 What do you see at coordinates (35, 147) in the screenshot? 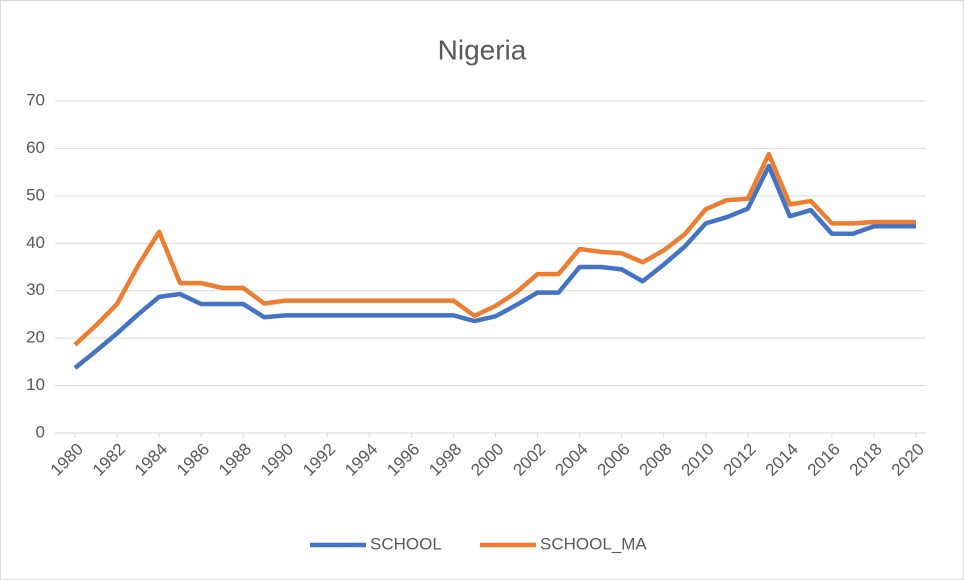
I see `y-tick-label: 60` at bounding box center [35, 147].